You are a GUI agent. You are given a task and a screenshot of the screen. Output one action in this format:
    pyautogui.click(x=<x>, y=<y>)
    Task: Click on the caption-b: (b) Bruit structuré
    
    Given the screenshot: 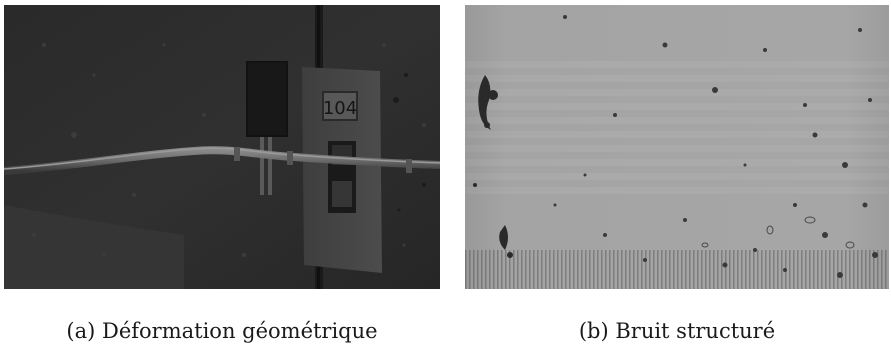 What is the action you would take?
    pyautogui.click(x=677, y=331)
    